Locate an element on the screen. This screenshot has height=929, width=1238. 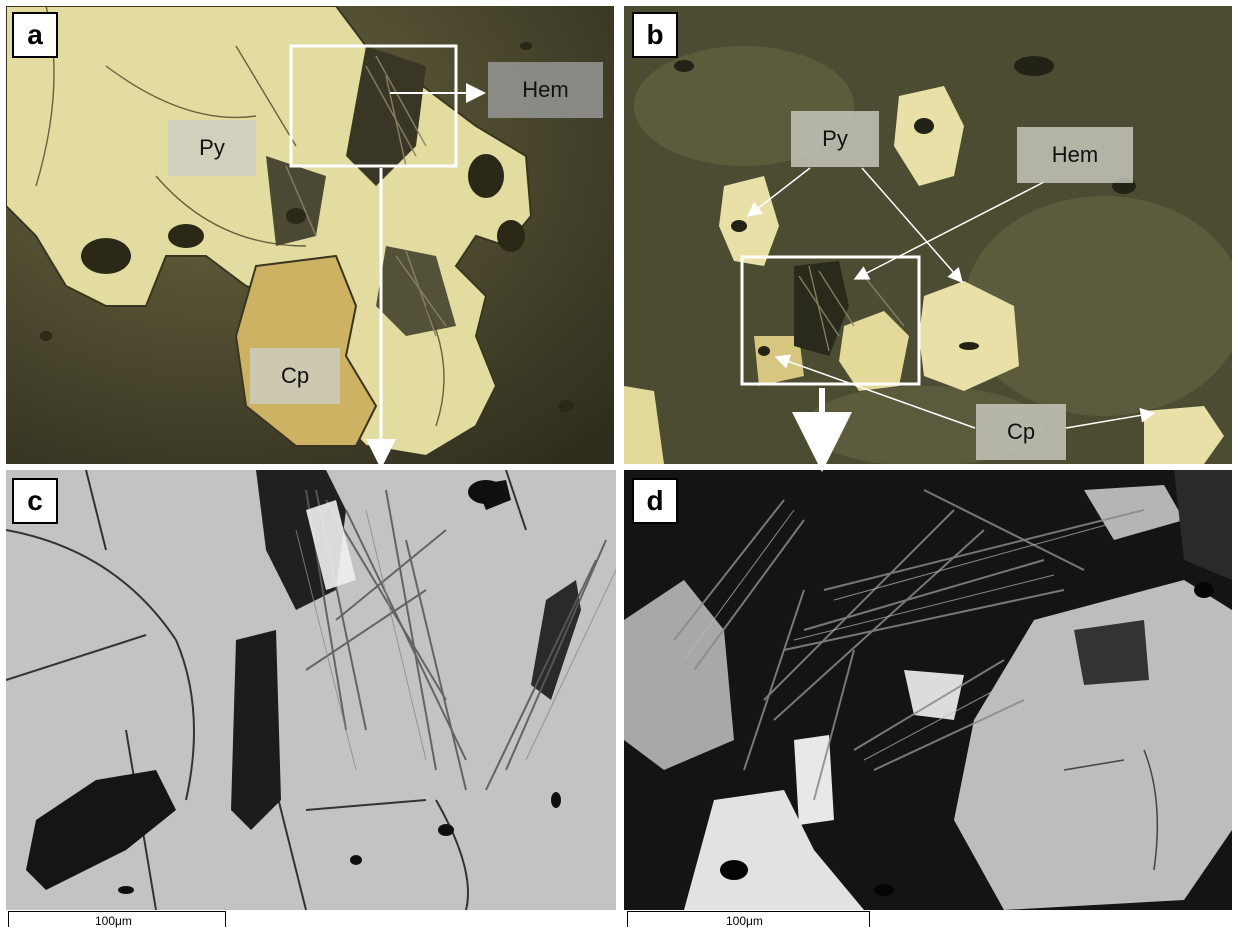
scale-bar-d is located at coordinates (748, 919).